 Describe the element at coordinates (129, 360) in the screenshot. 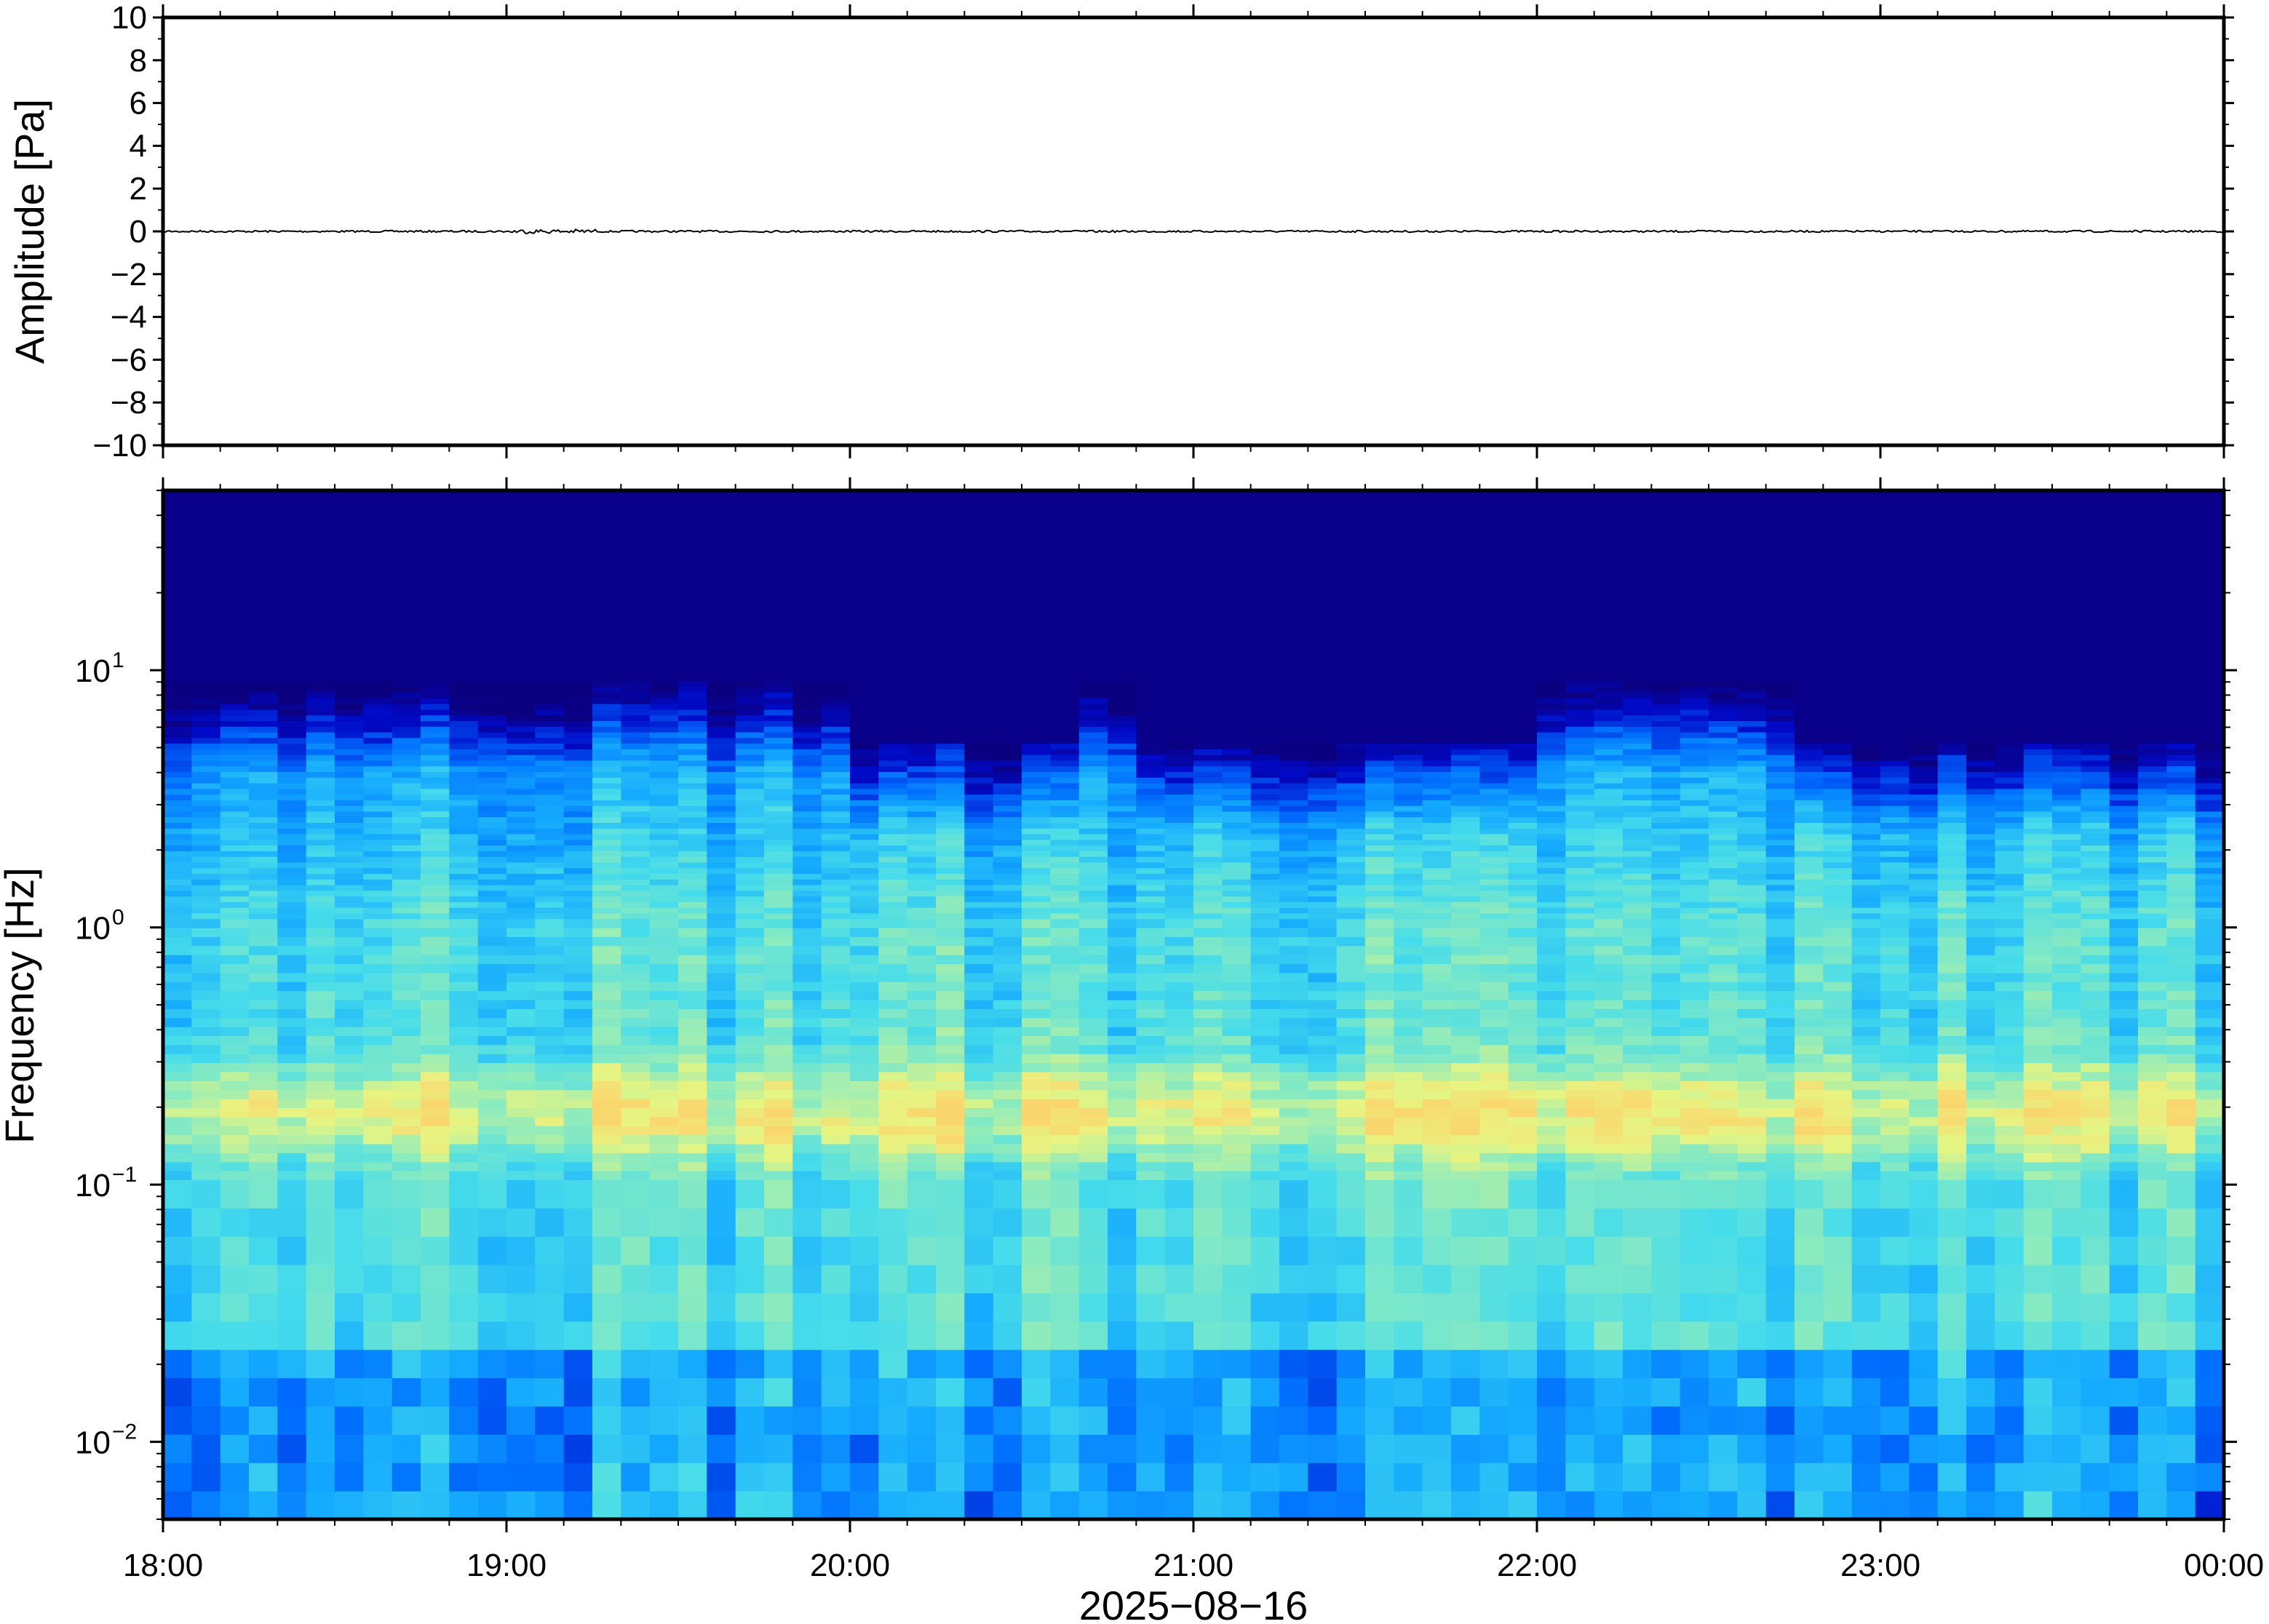

I see `amp-ytick-label-8: −6` at that location.